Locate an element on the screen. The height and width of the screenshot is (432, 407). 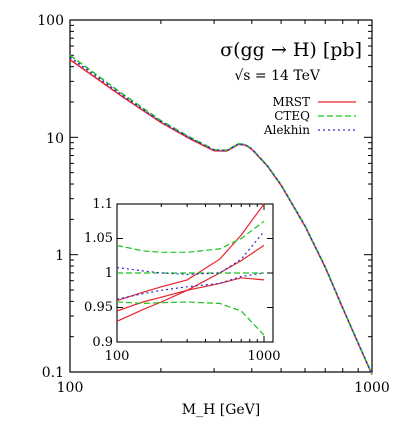
x-tick-label-100: 100 is located at coordinates (70, 388).